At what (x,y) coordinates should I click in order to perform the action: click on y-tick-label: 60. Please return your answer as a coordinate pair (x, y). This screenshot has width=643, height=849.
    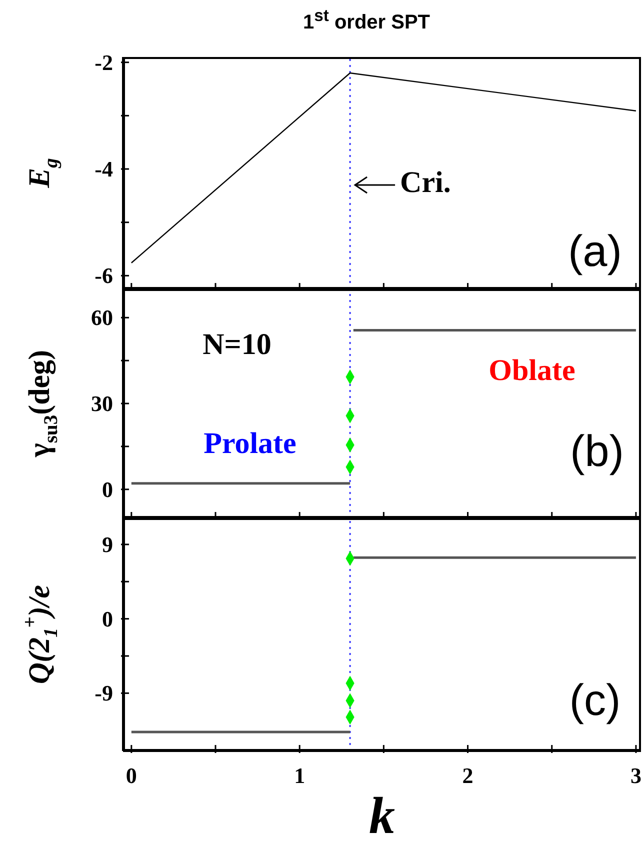
    Looking at the image, I should click on (102, 317).